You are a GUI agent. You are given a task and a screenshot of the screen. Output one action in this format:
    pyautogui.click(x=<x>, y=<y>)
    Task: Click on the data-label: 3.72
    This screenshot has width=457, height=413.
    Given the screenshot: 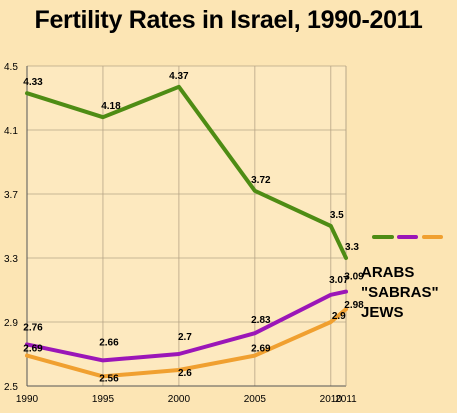 What is the action you would take?
    pyautogui.click(x=261, y=180)
    